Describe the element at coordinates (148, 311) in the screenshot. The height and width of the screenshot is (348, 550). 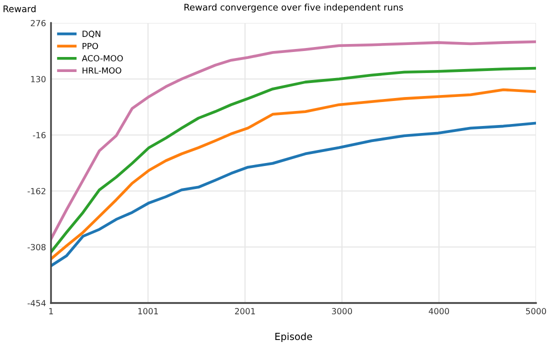
I see `x-tick-label: 1001` at that location.